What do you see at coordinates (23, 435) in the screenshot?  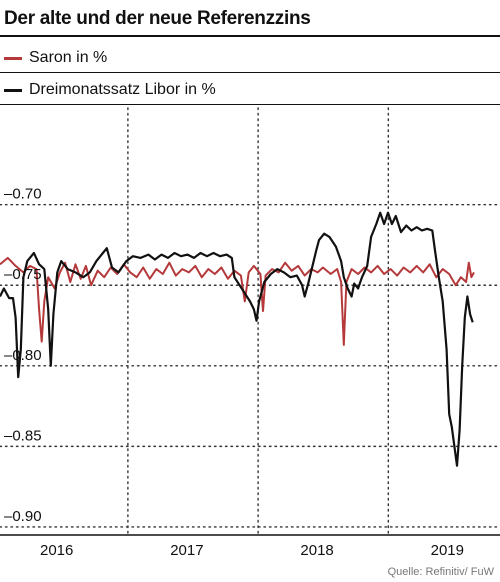 I see `y-tick-label: –0.85` at bounding box center [23, 435].